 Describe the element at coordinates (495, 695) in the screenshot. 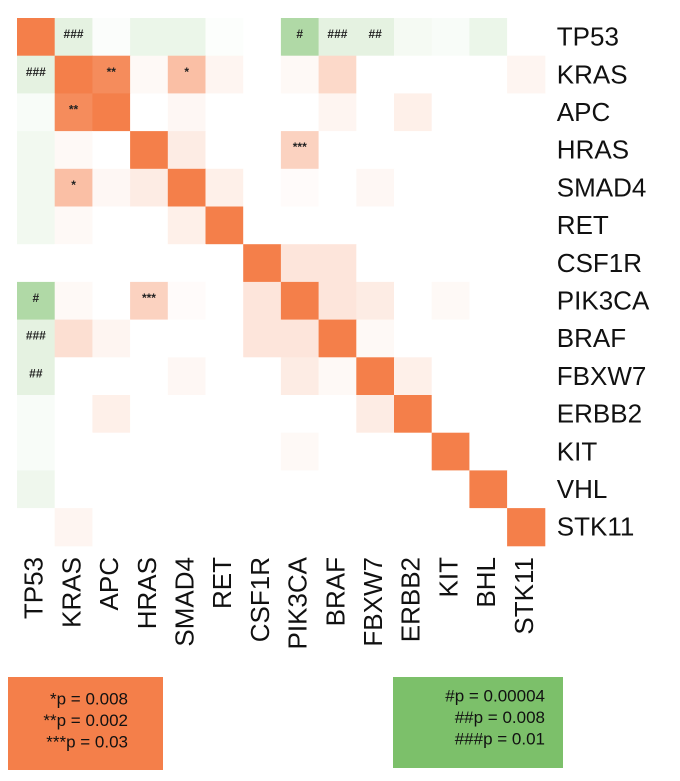

I see `legend-entry: #p = 0.00004` at that location.